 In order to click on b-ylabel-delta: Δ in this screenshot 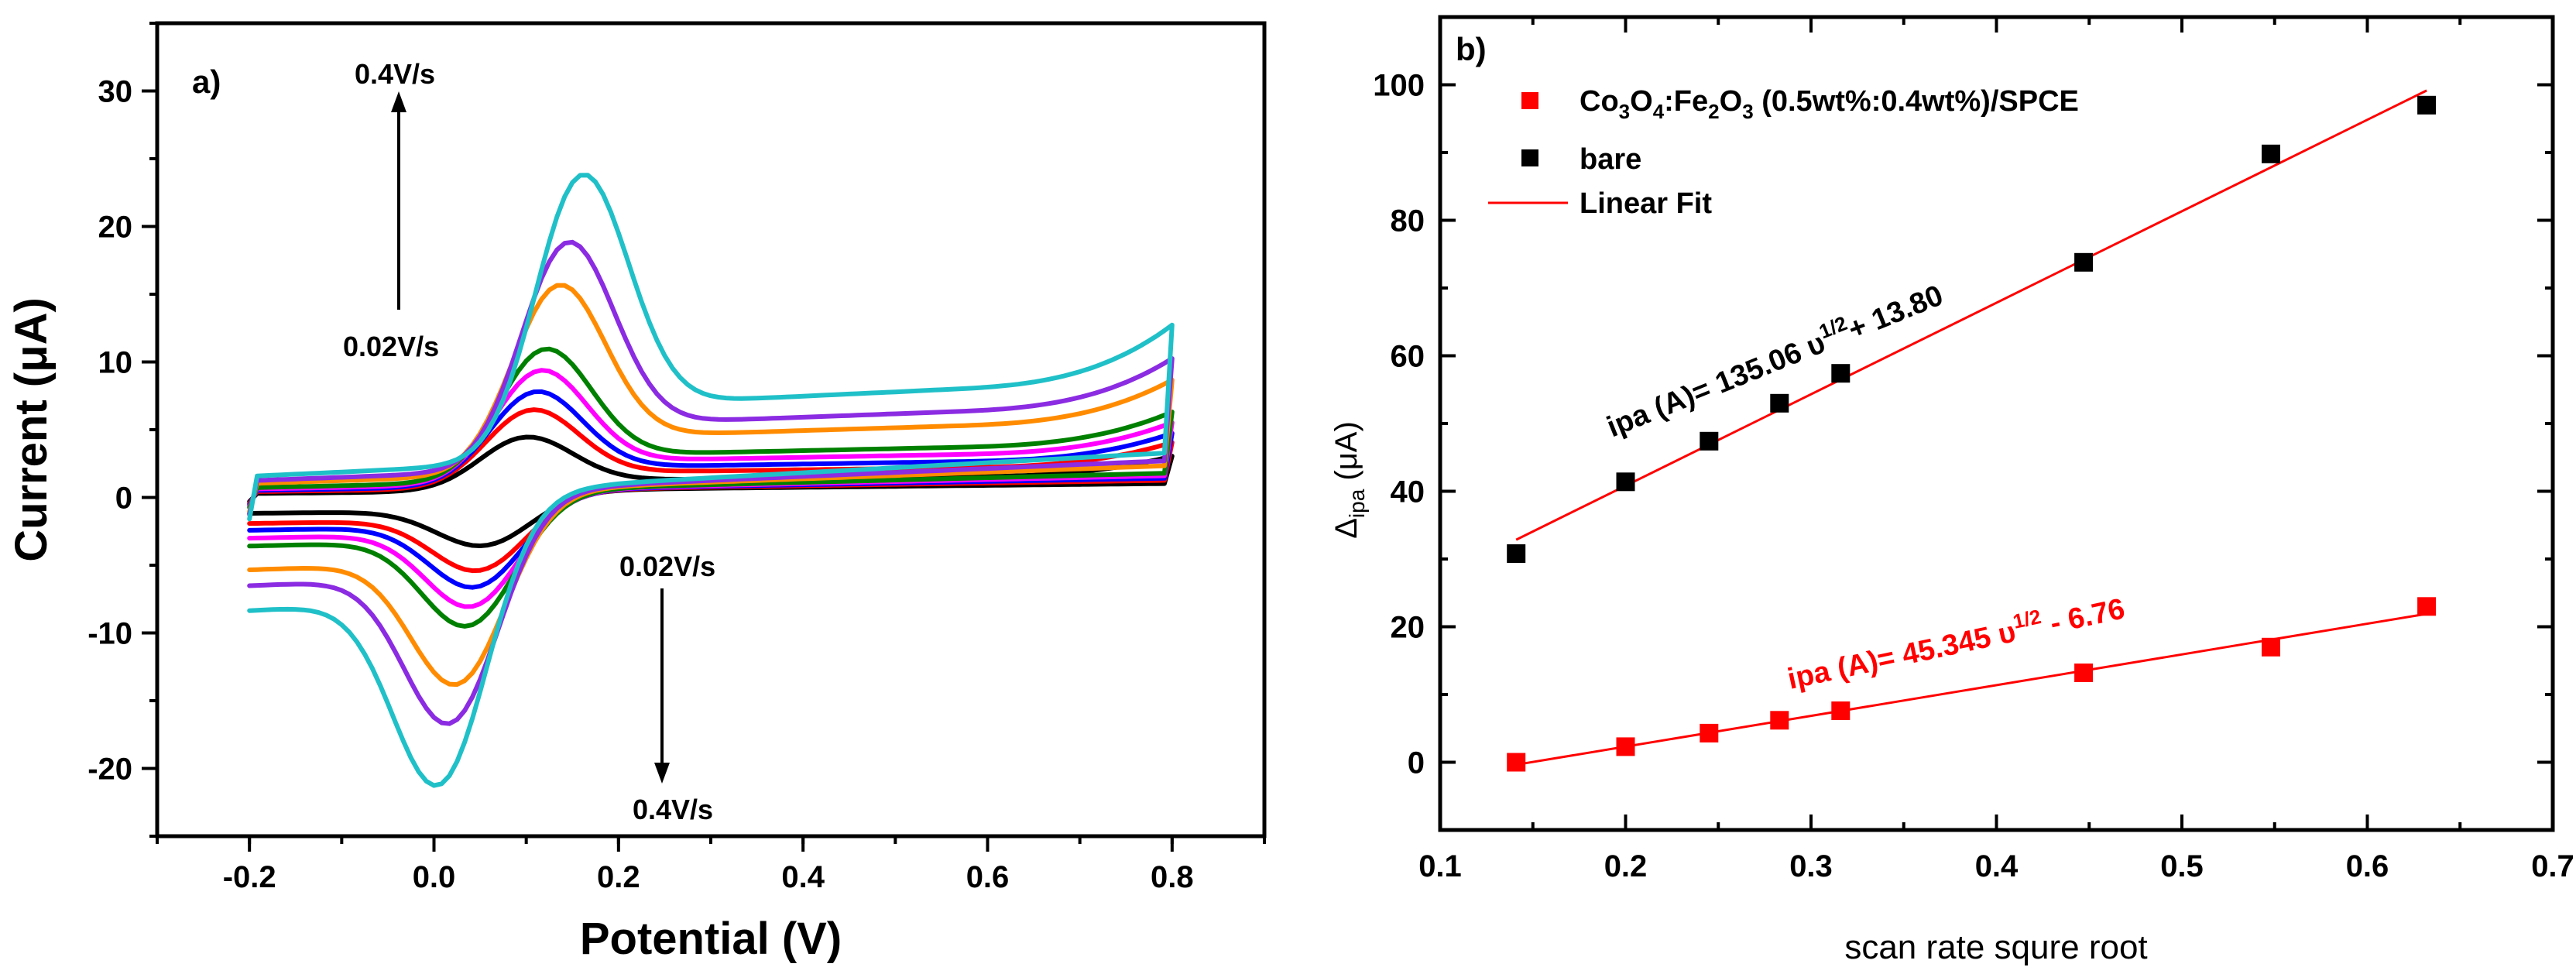, I will do `click(1346, 528)`.